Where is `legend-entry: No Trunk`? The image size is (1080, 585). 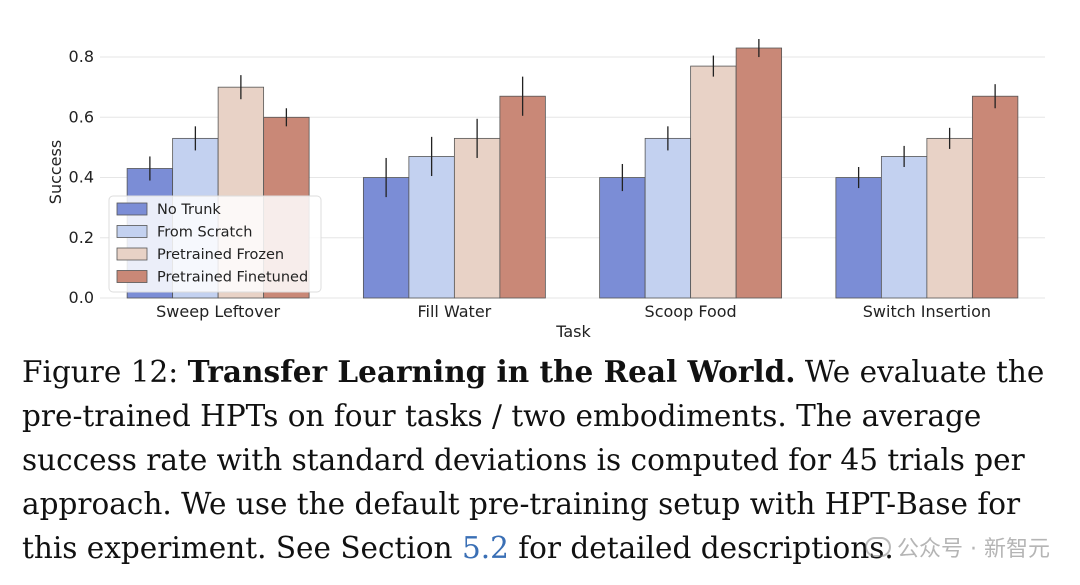
legend-entry: No Trunk is located at coordinates (189, 210).